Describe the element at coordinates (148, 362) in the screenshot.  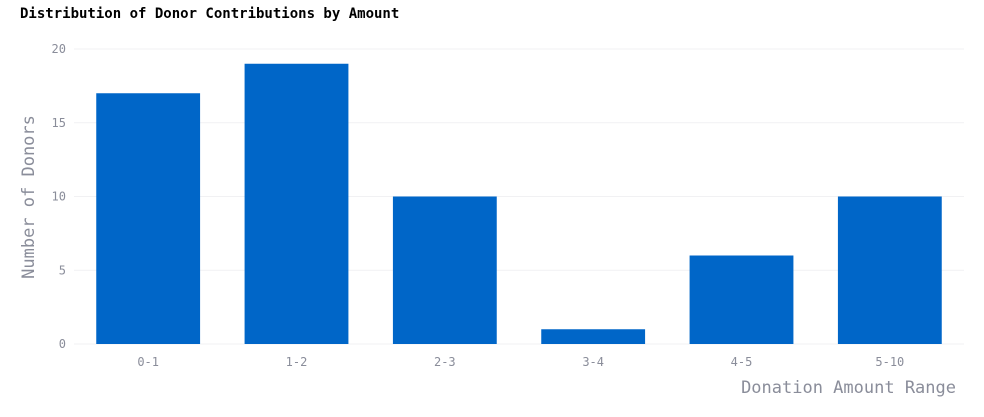
I see `x-tick-label: 0-1` at that location.